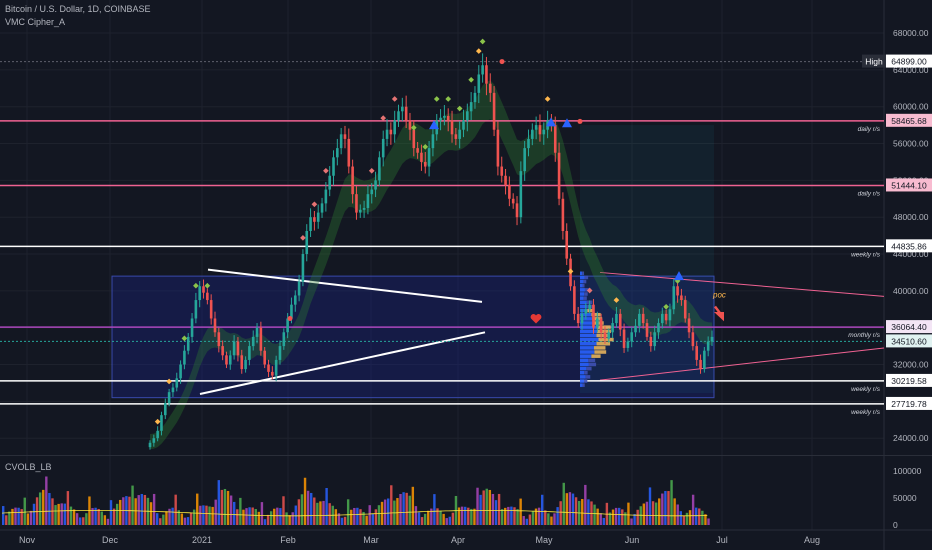  What do you see at coordinates (911, 365) in the screenshot?
I see `price-tick-label: 32000.00` at bounding box center [911, 365].